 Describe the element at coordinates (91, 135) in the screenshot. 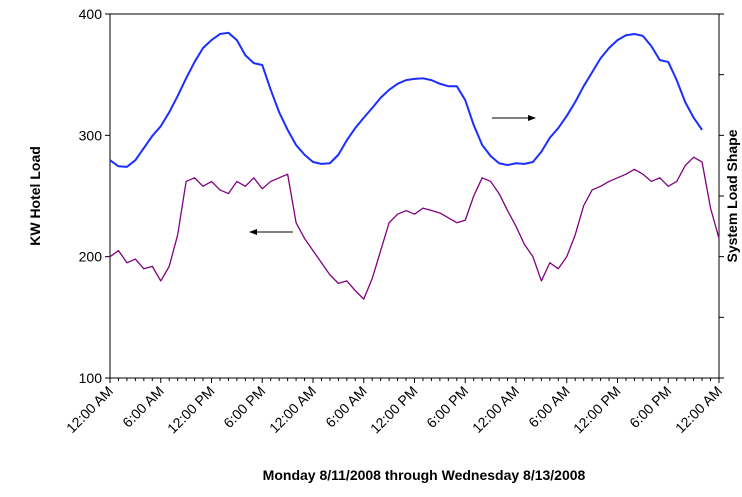

I see `y-tick-label: 300` at that location.